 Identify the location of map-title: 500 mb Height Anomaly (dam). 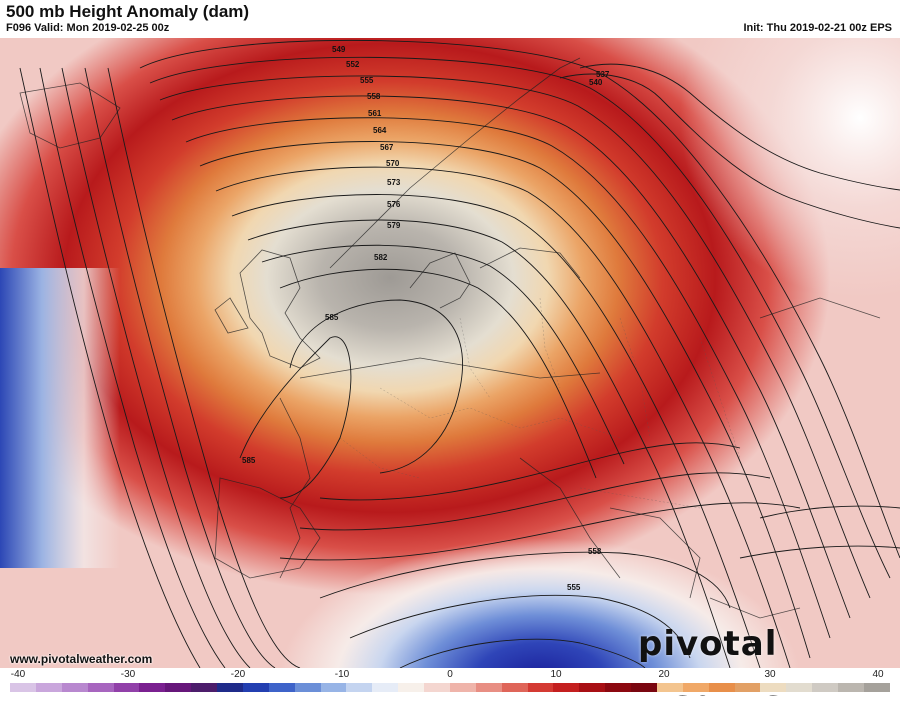
(128, 11).